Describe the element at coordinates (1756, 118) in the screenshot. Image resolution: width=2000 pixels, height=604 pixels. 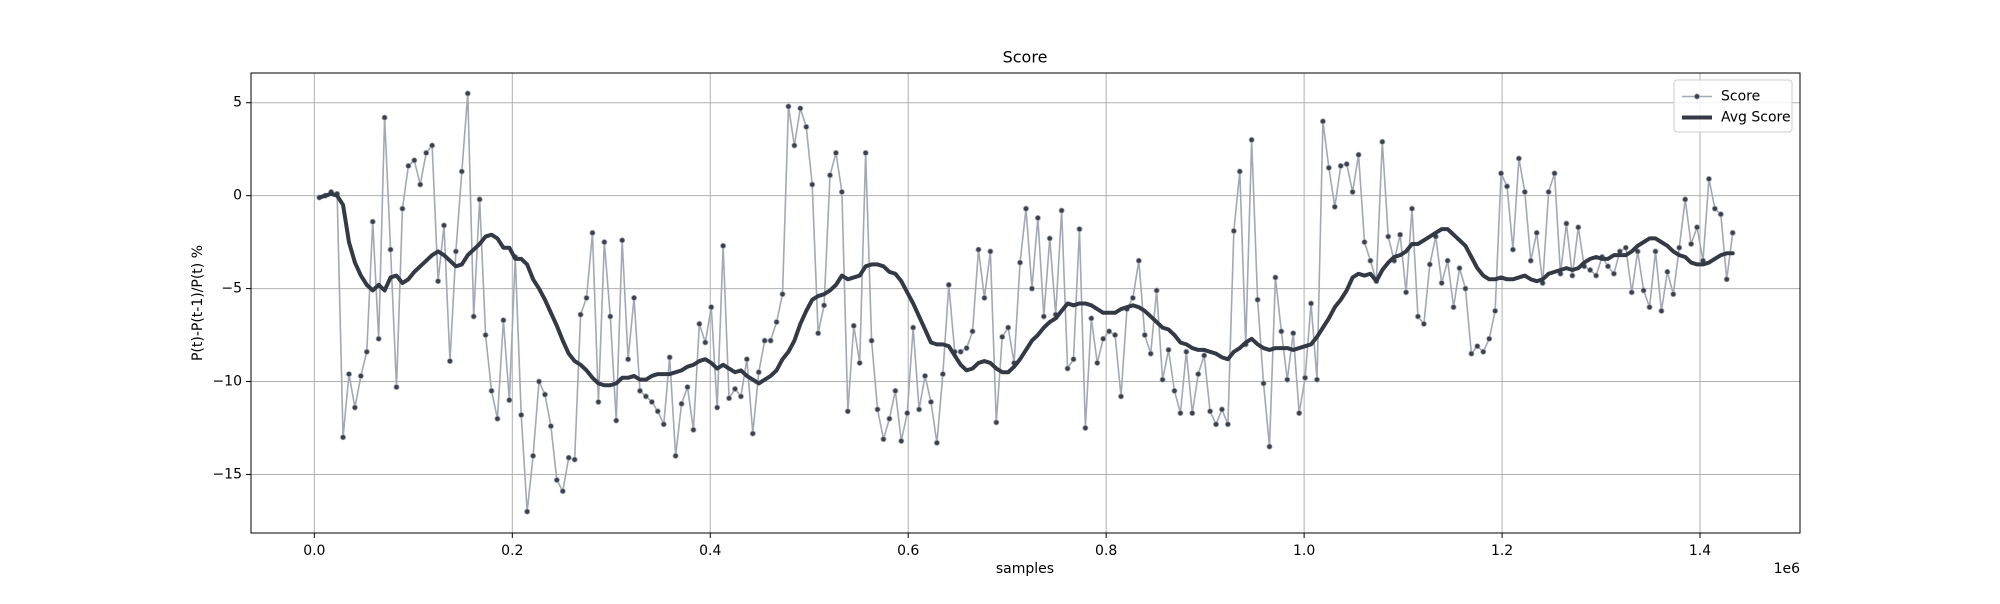
I see `legend-label: Avg Score` at that location.